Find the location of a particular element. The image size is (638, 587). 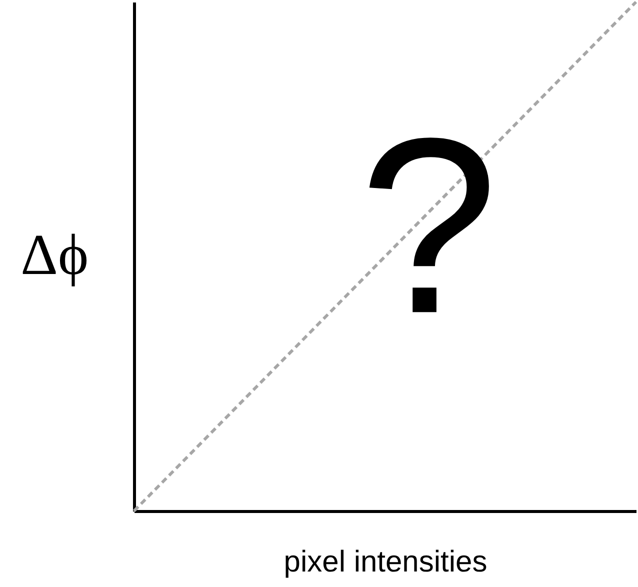

annotation: ? is located at coordinates (428, 226).